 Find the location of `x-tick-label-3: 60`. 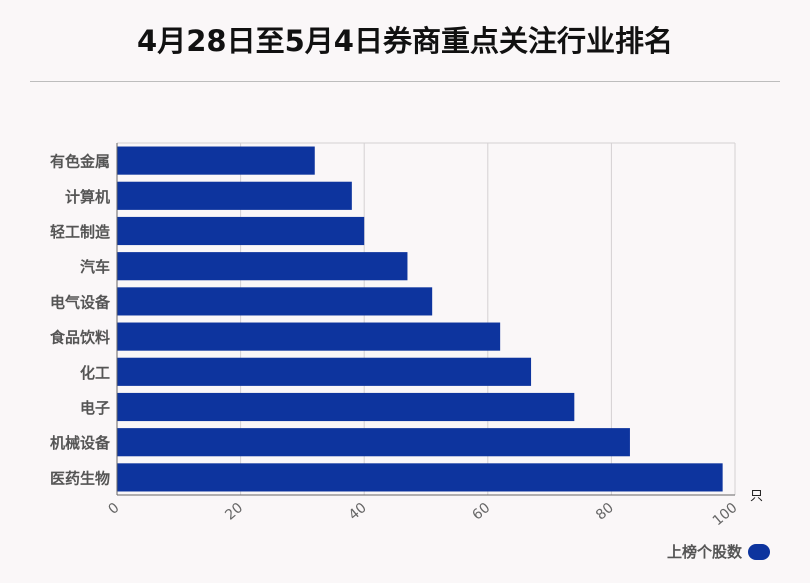

x-tick-label-3: 60 is located at coordinates (481, 512).